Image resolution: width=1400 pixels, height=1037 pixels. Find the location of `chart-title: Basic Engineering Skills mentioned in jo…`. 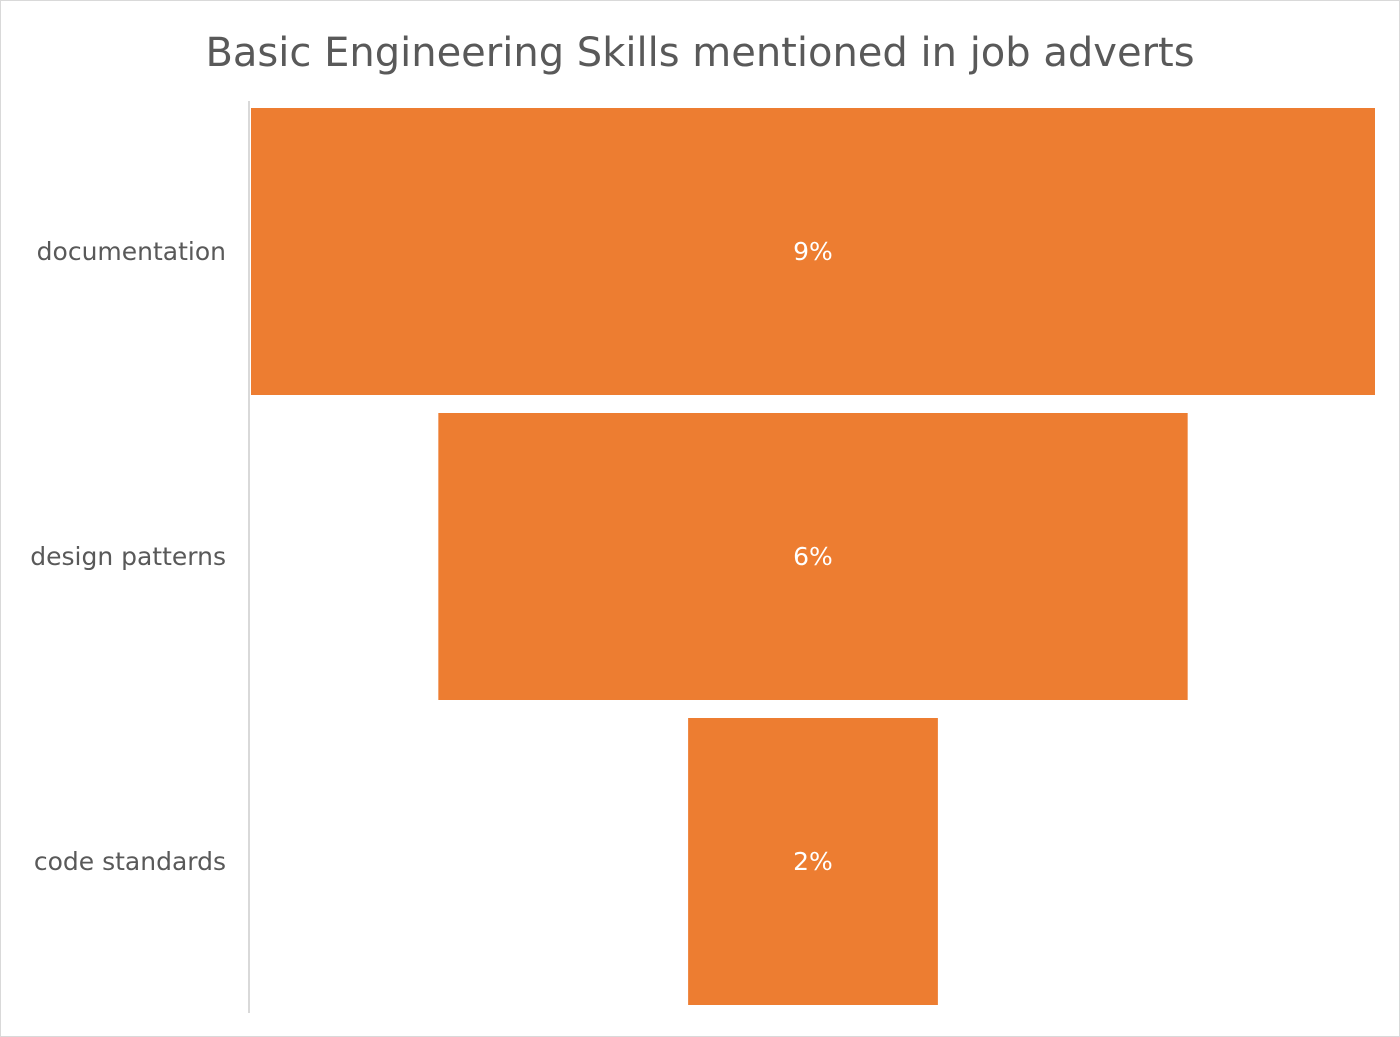

chart-title: Basic Engineering Skills mentioned in jo… is located at coordinates (700, 53).